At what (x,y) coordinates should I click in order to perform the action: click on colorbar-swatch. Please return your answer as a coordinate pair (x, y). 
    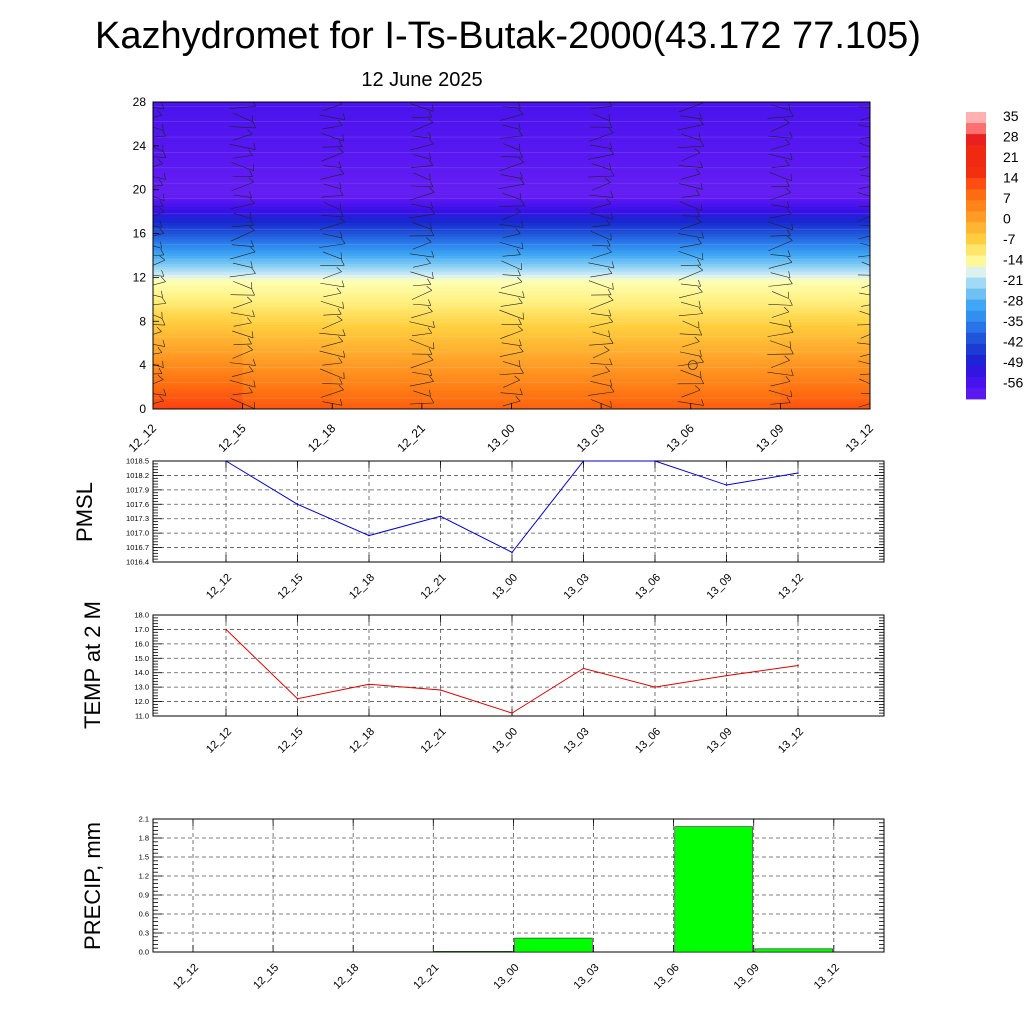
    Looking at the image, I should click on (976, 129).